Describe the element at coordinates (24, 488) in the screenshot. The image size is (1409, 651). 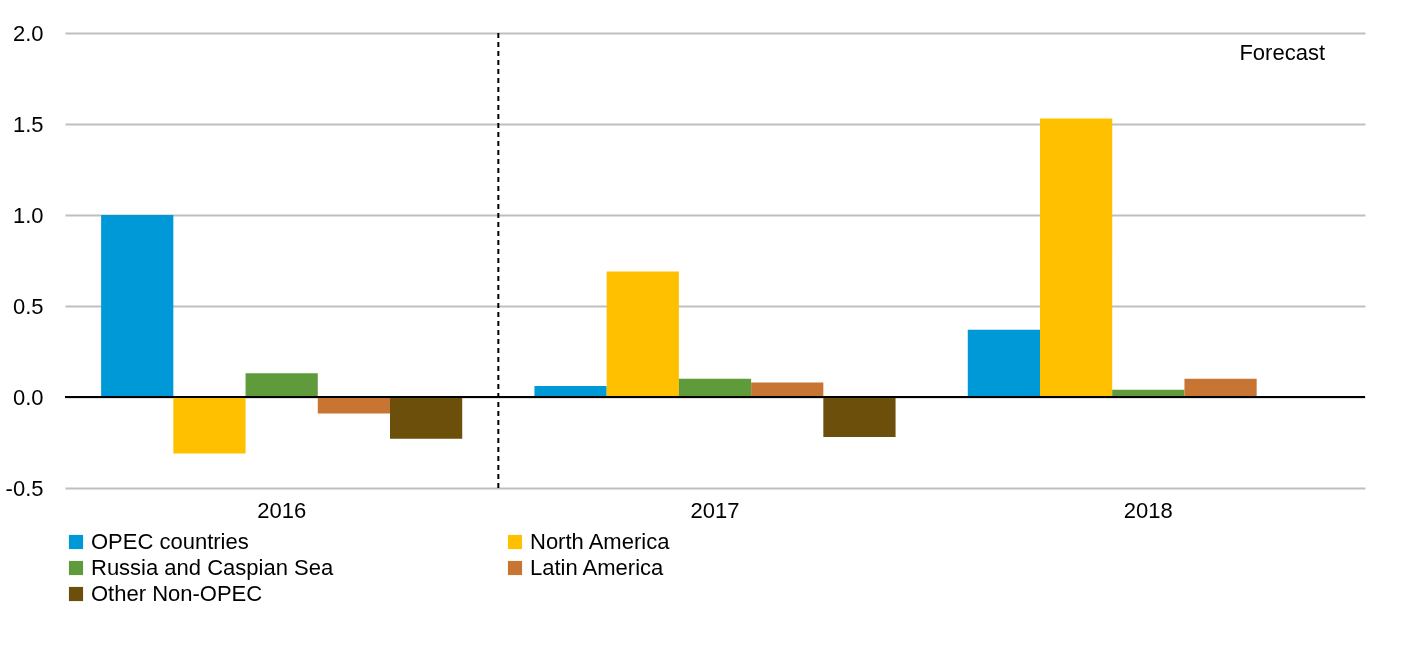
I see `y-tick-label: -0.5` at that location.